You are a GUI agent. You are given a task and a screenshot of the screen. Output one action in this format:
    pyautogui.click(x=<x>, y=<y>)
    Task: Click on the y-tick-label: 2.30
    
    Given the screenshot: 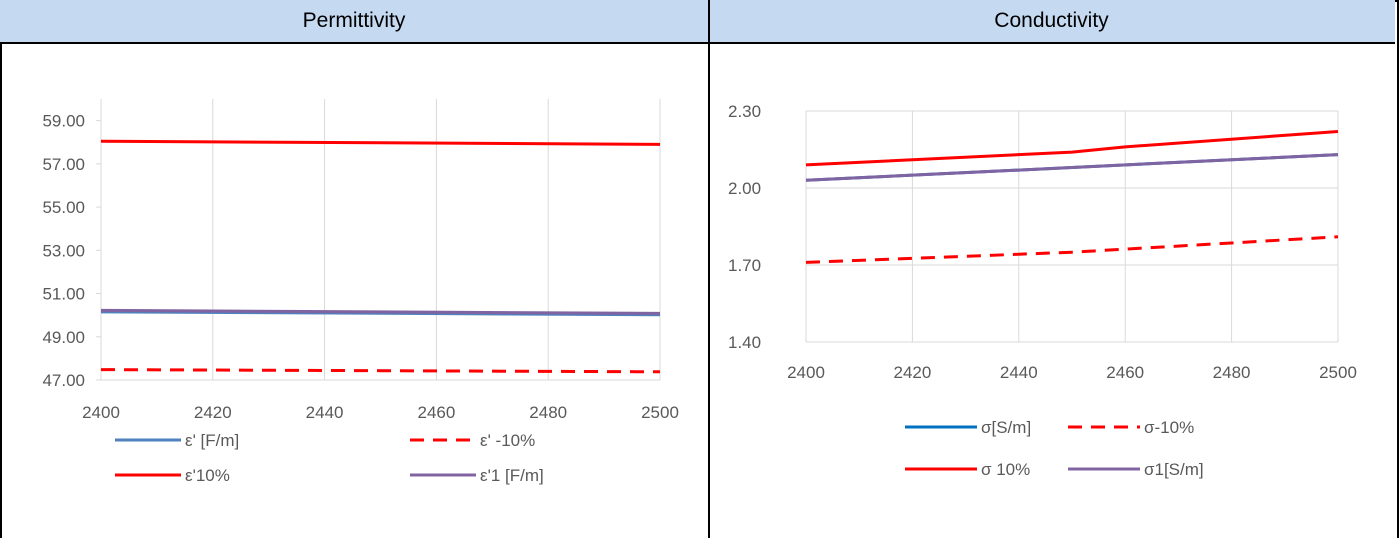 What is the action you would take?
    pyautogui.click(x=744, y=111)
    